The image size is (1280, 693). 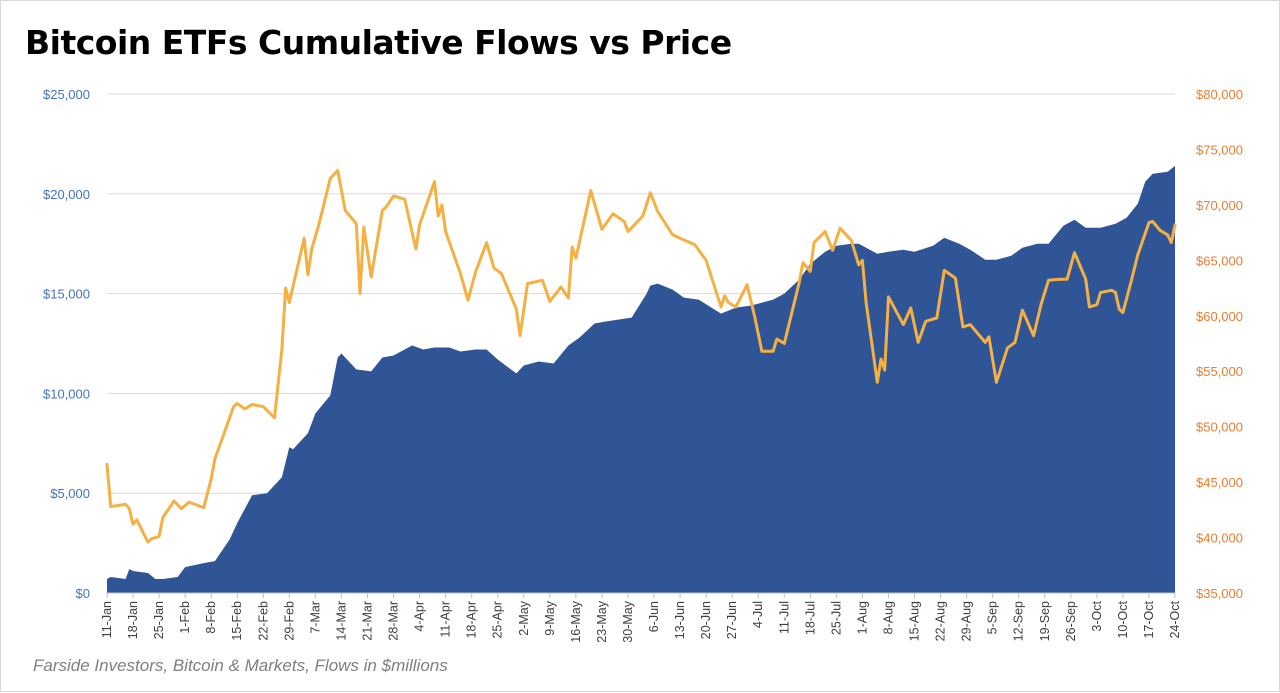 What do you see at coordinates (1097, 615) in the screenshot?
I see `x-axis-tick-label: 3-Oct` at bounding box center [1097, 615].